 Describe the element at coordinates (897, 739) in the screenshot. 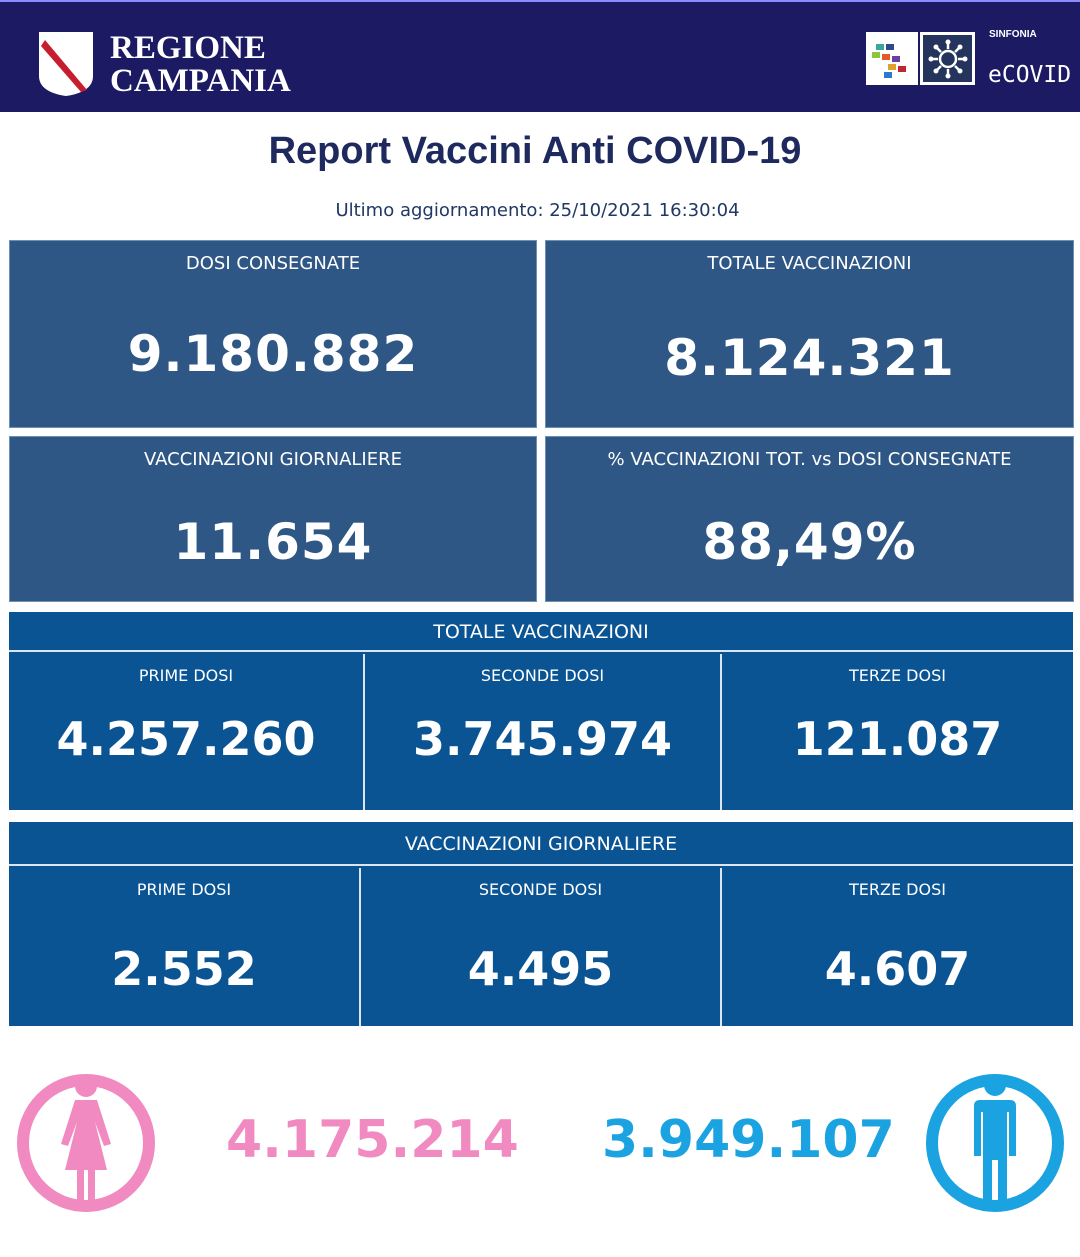

I see `cell-value: 121.087` at that location.